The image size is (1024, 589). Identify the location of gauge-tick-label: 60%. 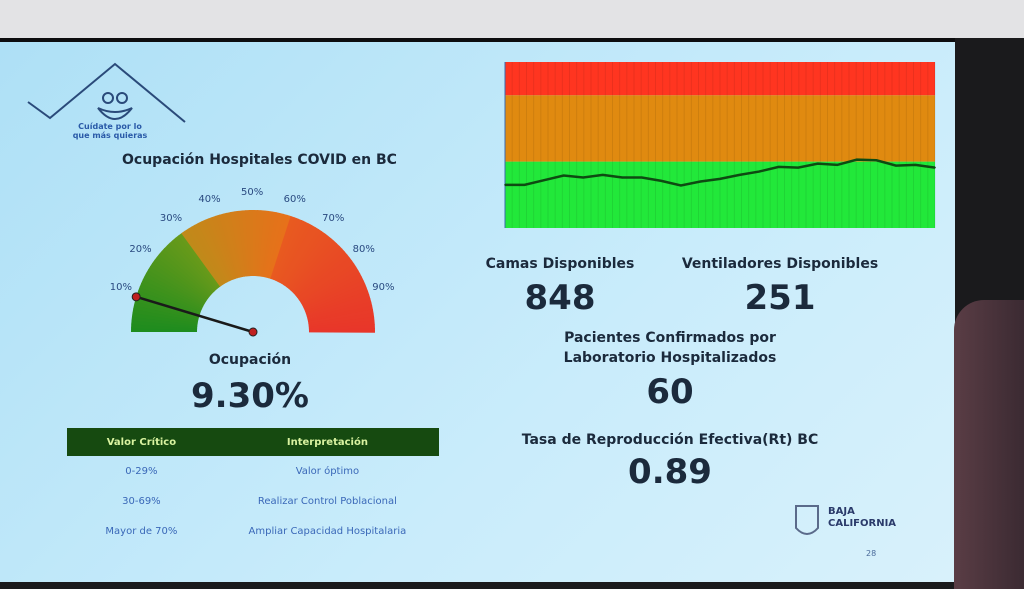
(294, 199).